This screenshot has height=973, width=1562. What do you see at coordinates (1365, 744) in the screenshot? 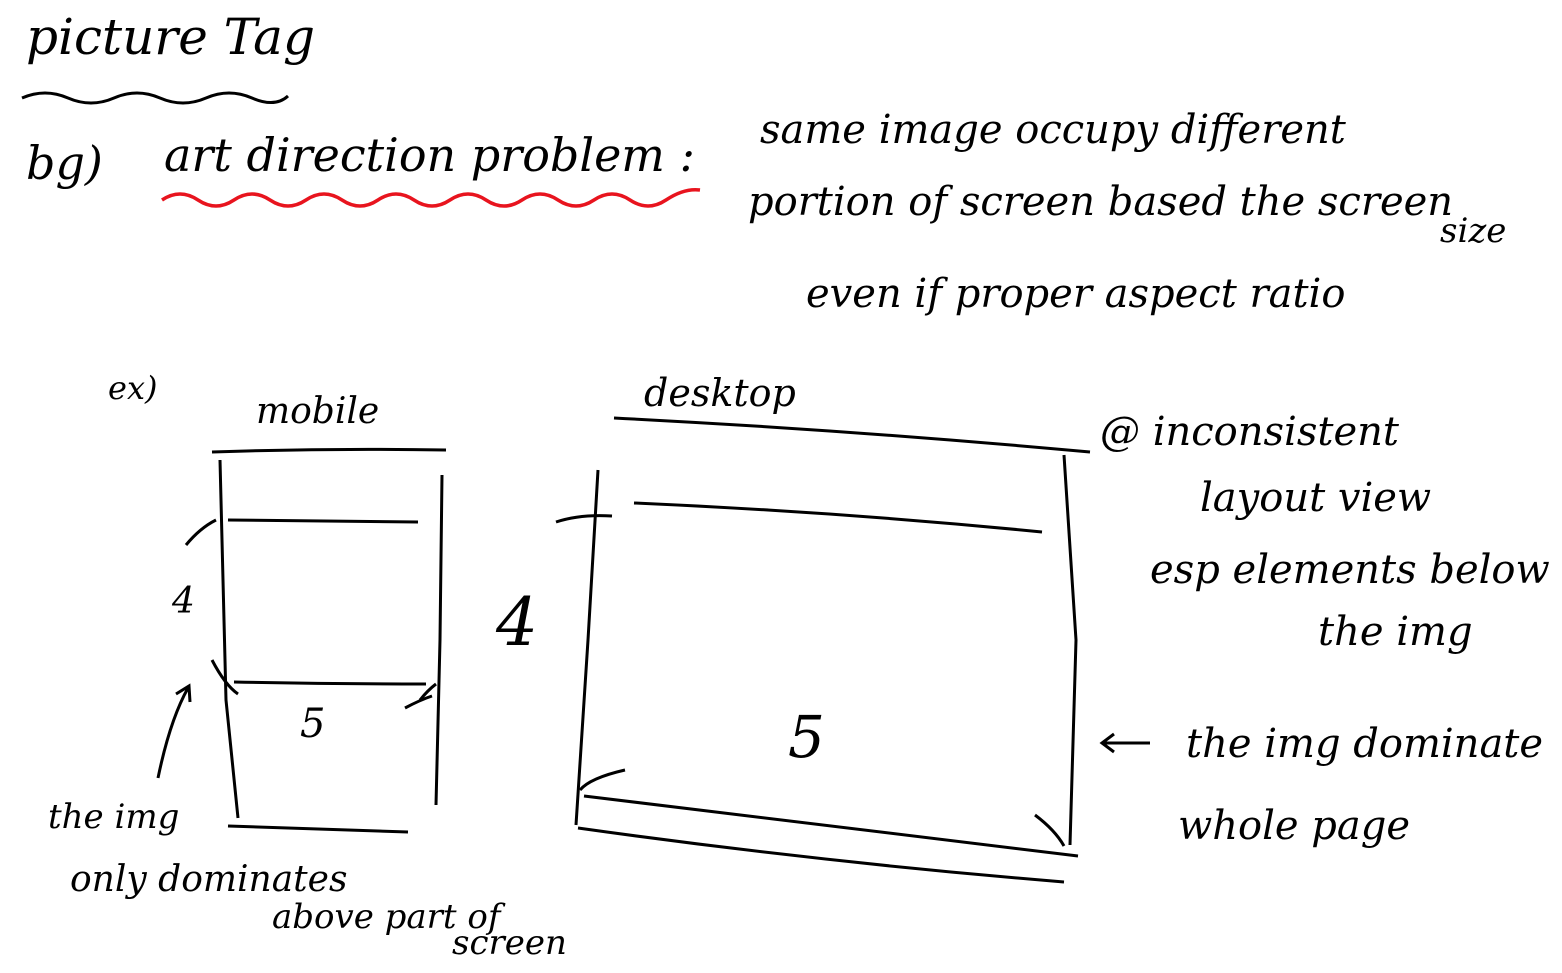
I see `dominate-note-line-1: the img dominate` at bounding box center [1365, 744].